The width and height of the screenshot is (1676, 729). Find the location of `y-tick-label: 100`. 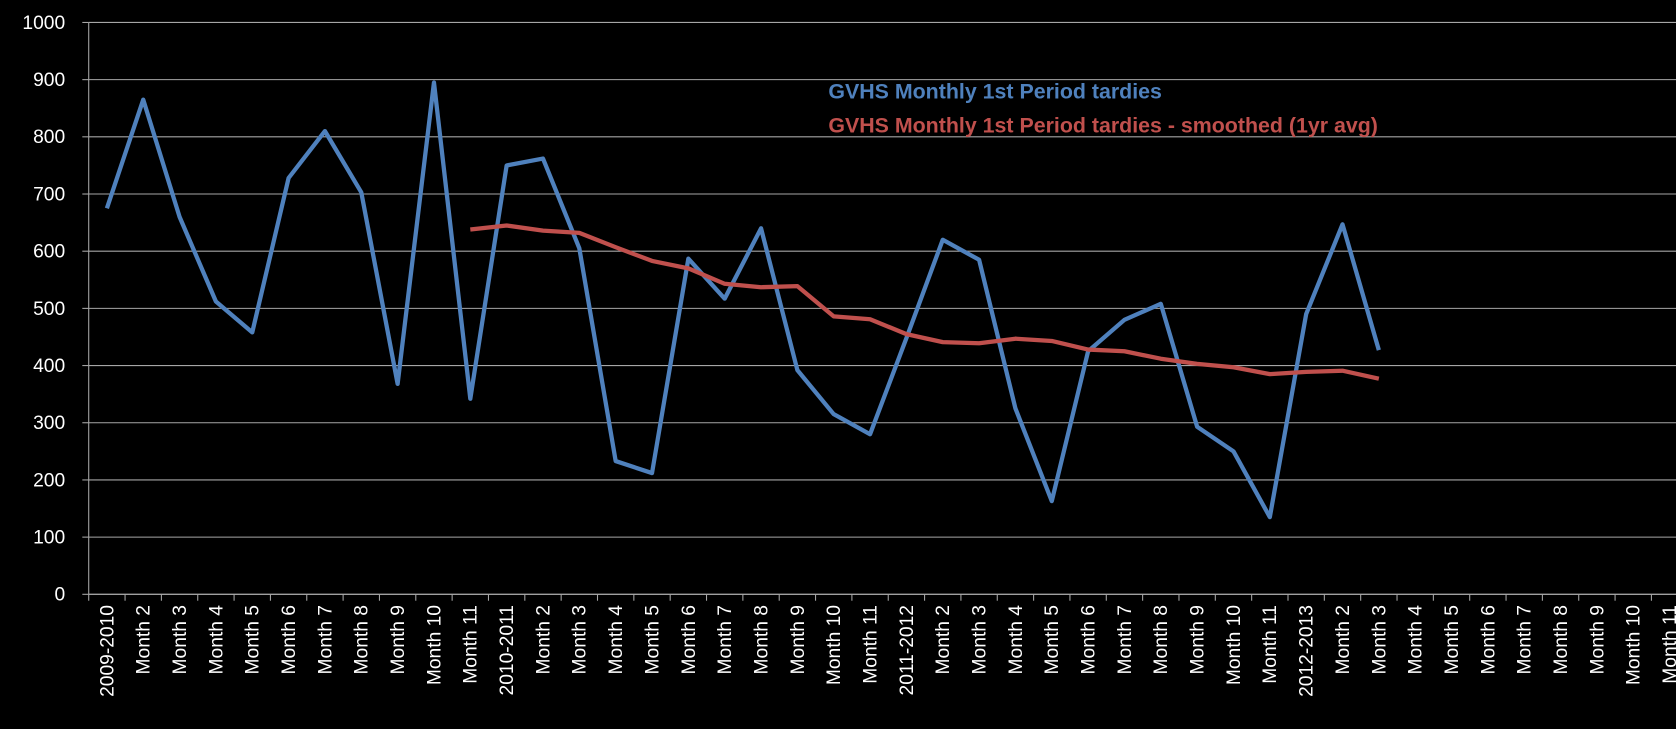

y-tick-label: 100 is located at coordinates (49, 538).